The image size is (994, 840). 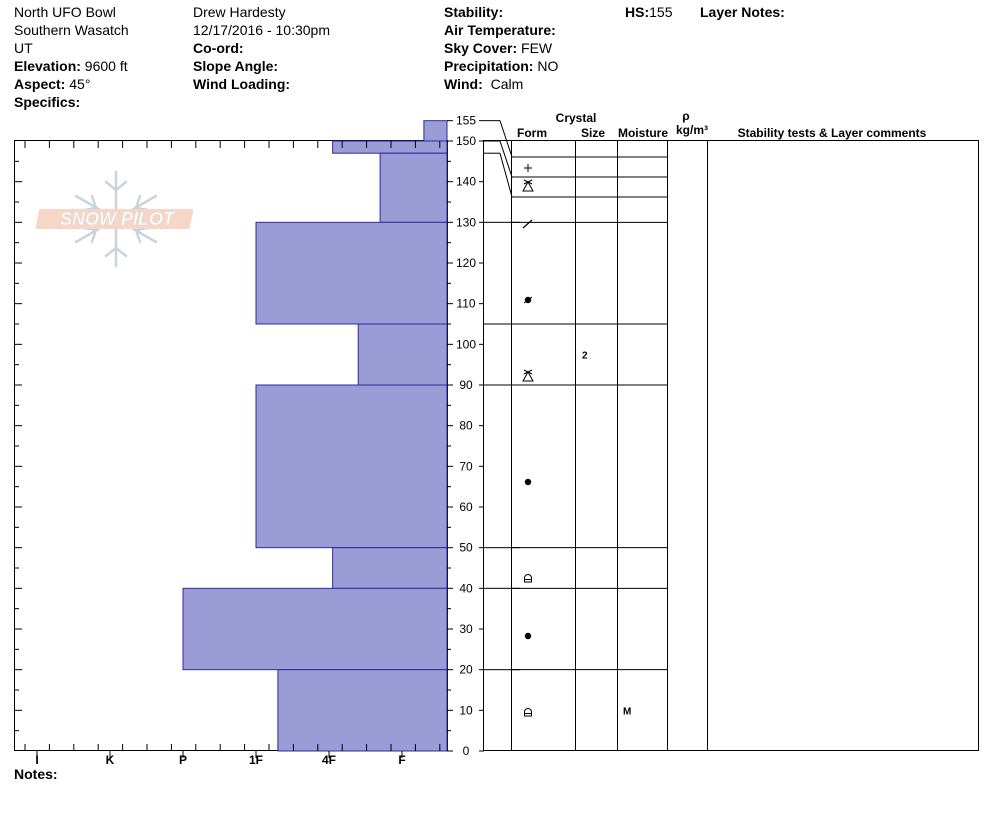 I want to click on observation-datetime: 12/17/2016 - 10:30pm, so click(x=261, y=30).